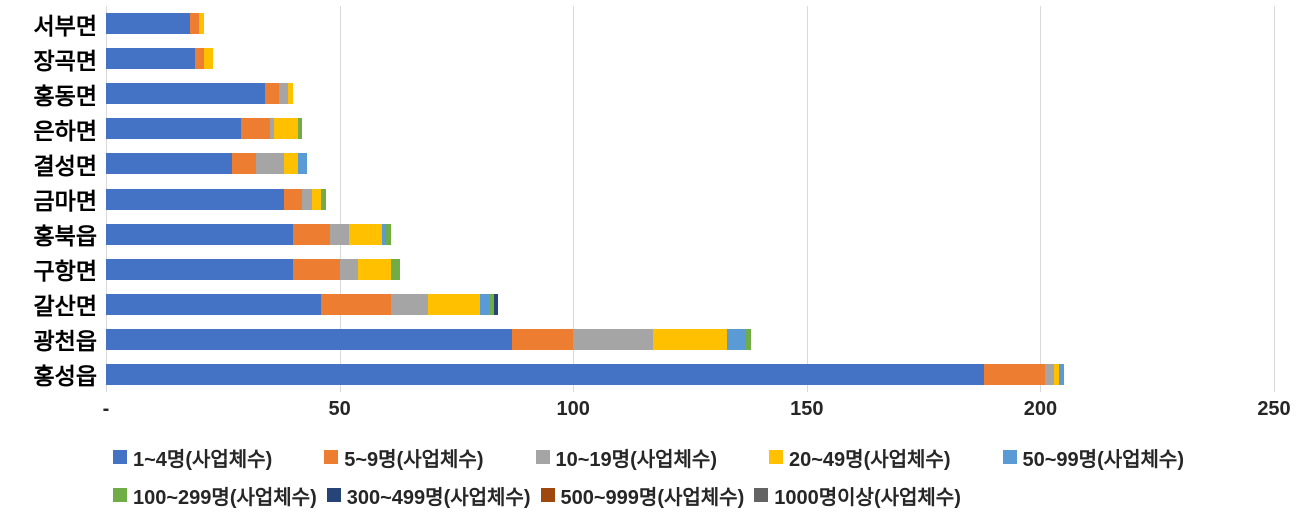  I want to click on legend-label: 5~9명(사업체수), so click(414, 459).